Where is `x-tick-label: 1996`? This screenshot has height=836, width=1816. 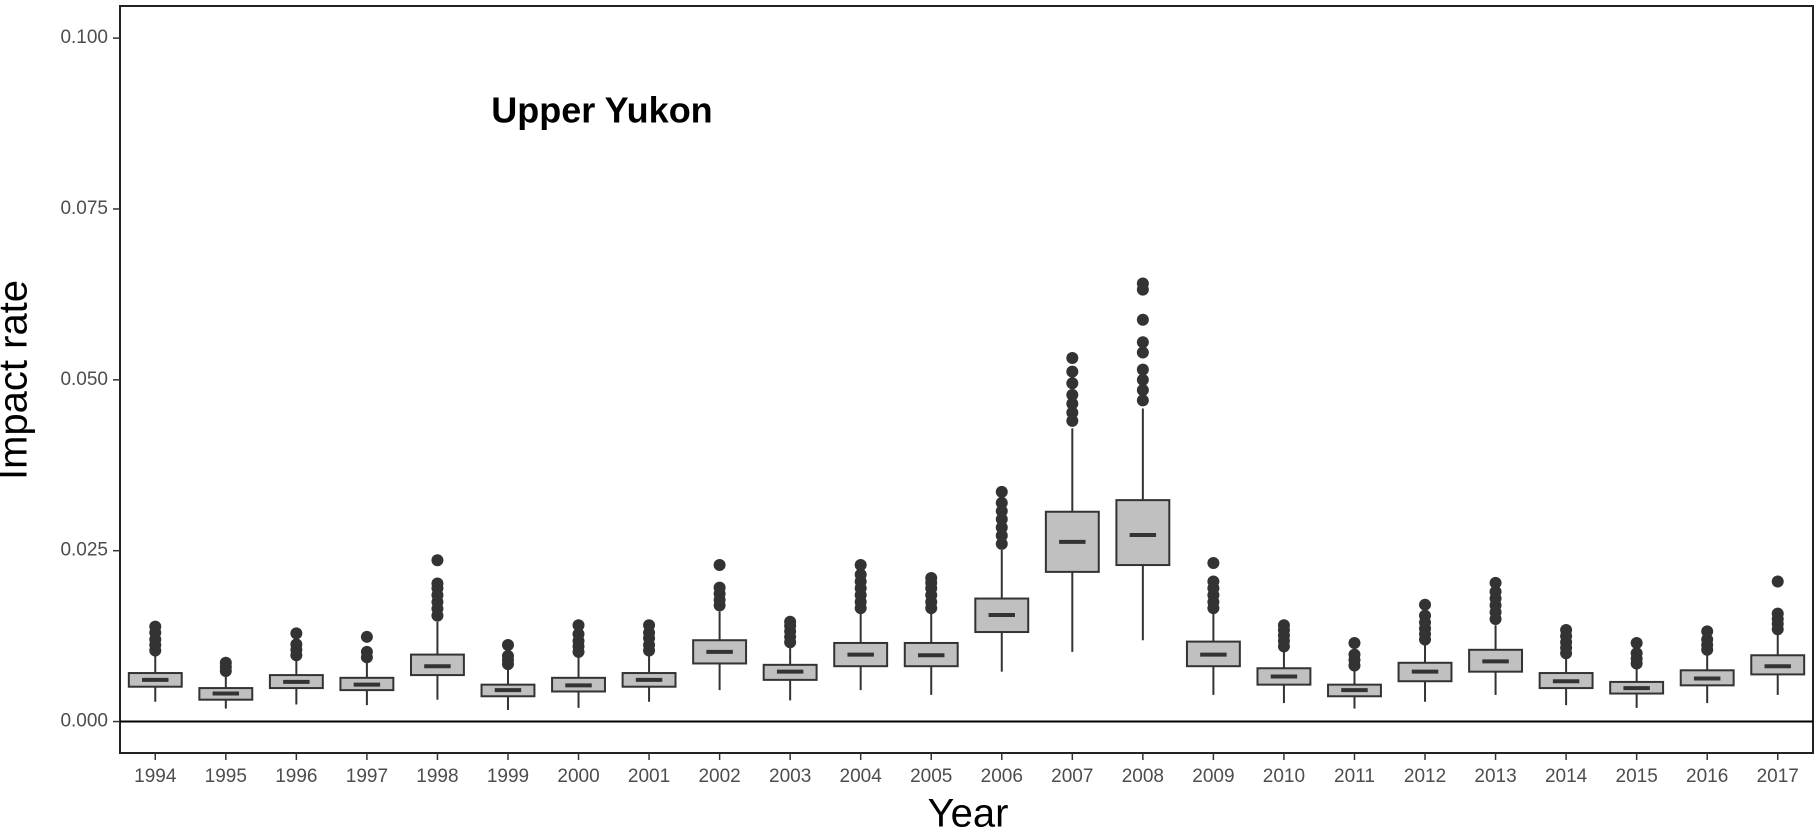
x-tick-label: 1996 is located at coordinates (296, 776).